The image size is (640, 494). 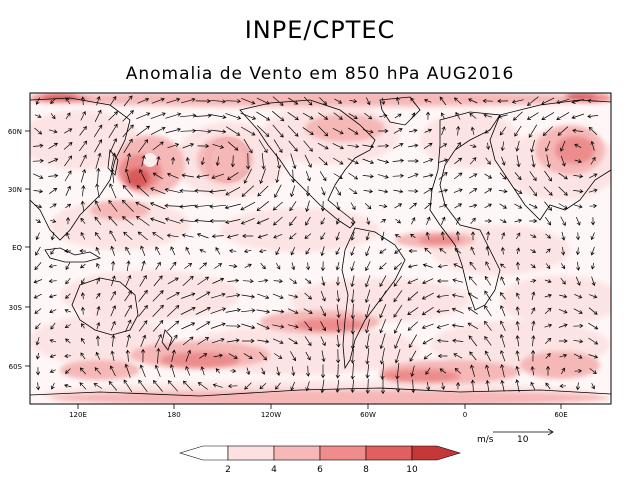 What do you see at coordinates (17, 248) in the screenshot?
I see `lat-label-eq: EQ` at bounding box center [17, 248].